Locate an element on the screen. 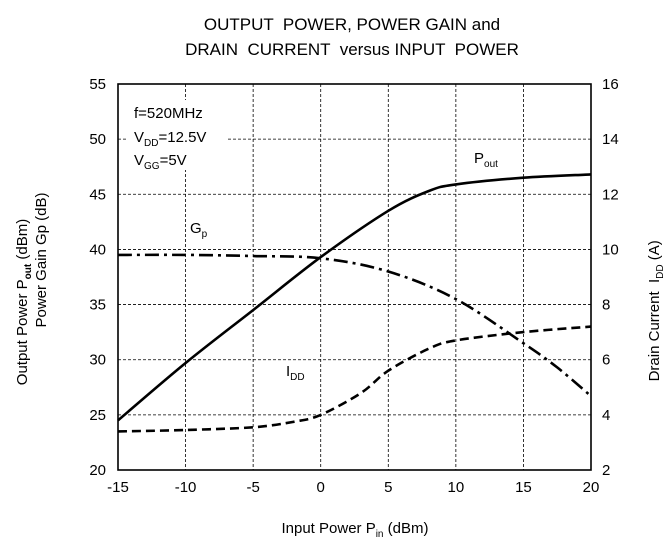 Image resolution: width=665 pixels, height=541 pixels. condition-vgg: VGG=5V is located at coordinates (160, 162).